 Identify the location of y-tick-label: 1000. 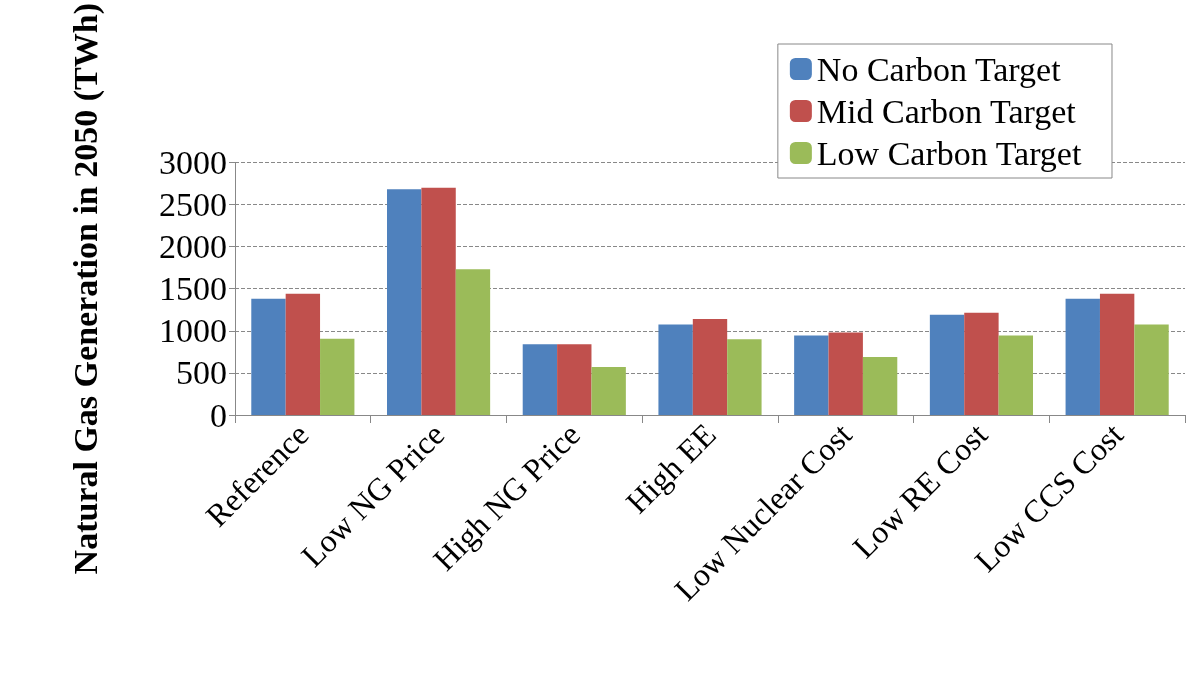
(193, 331).